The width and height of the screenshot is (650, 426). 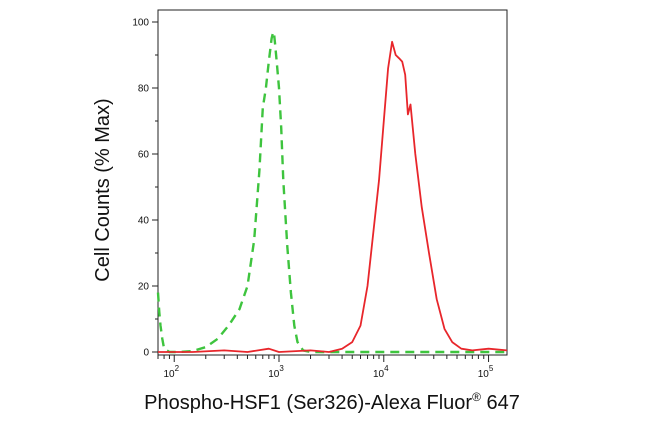 What do you see at coordinates (144, 89) in the screenshot?
I see `y-tick-label: 80` at bounding box center [144, 89].